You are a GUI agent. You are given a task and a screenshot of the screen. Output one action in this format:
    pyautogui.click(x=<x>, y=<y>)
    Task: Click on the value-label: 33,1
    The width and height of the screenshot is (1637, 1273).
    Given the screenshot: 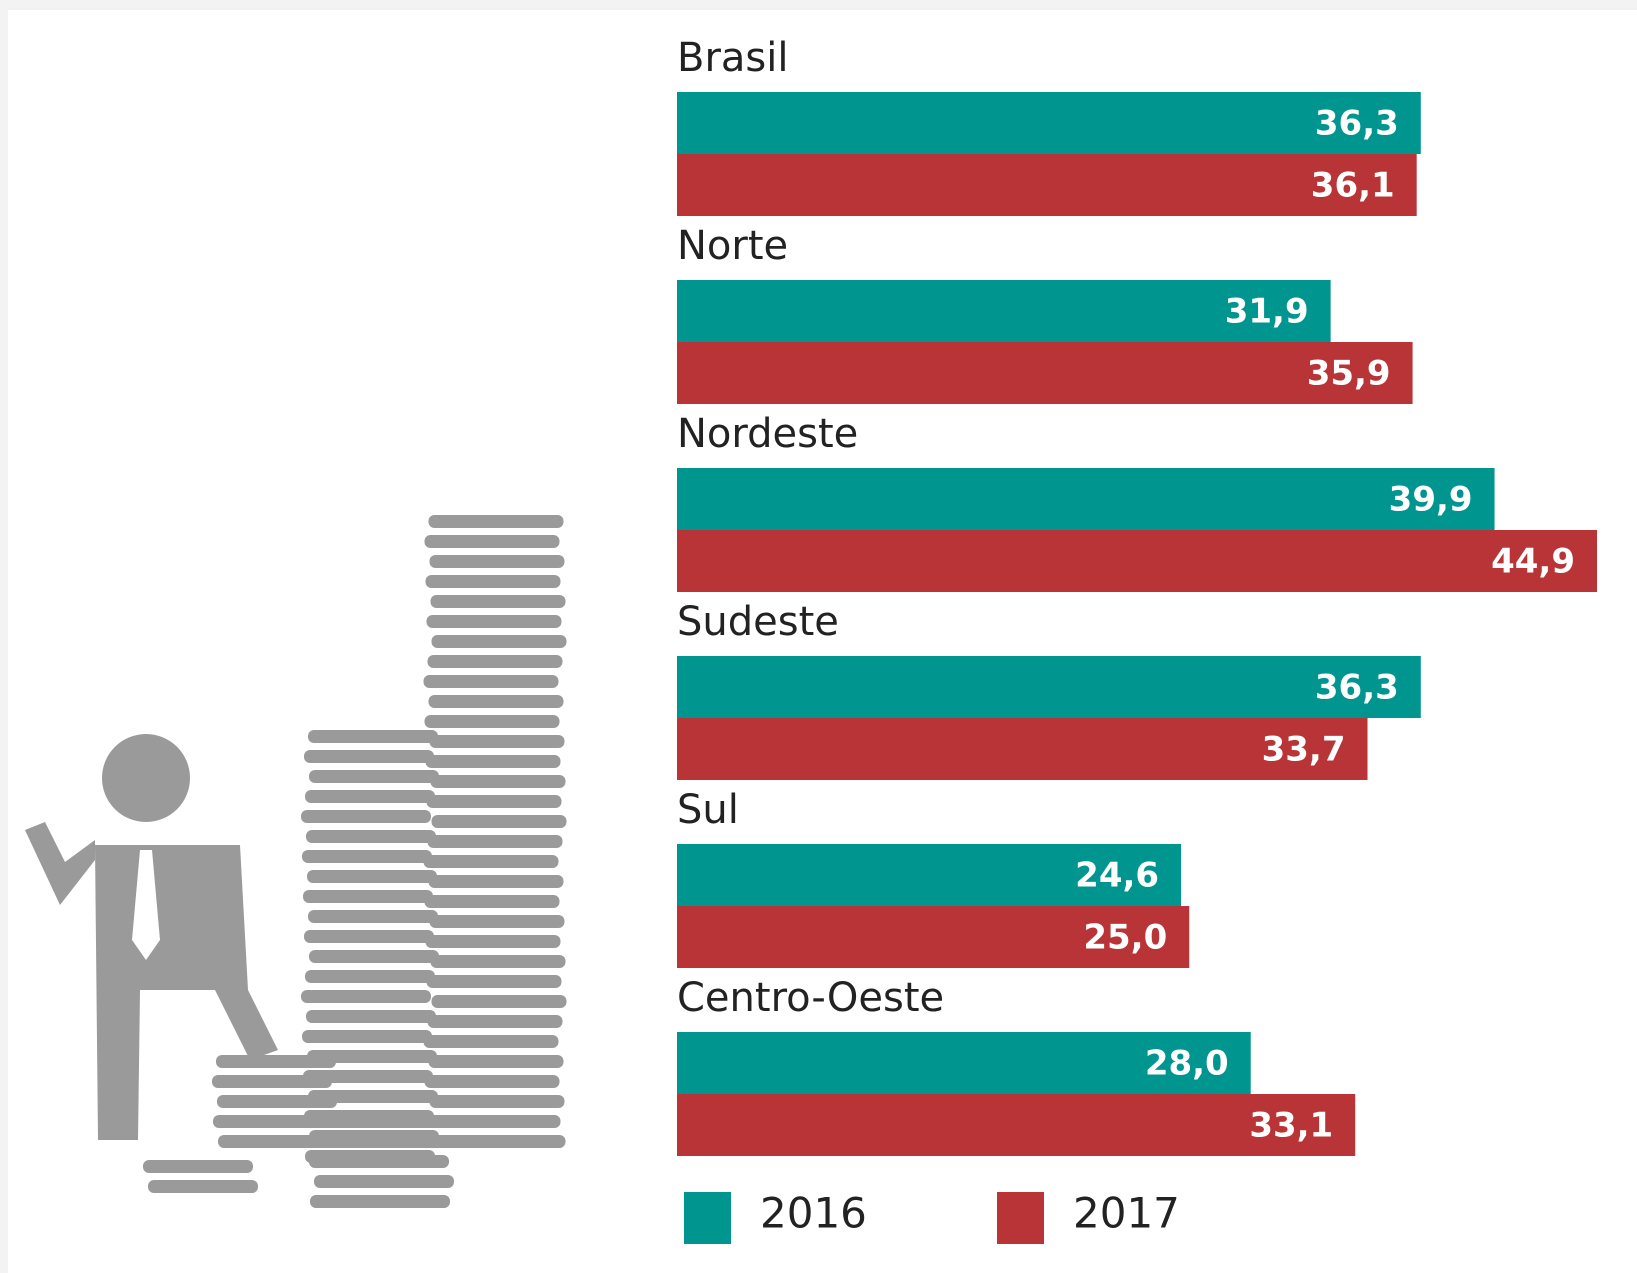 What is the action you would take?
    pyautogui.click(x=1291, y=1126)
    